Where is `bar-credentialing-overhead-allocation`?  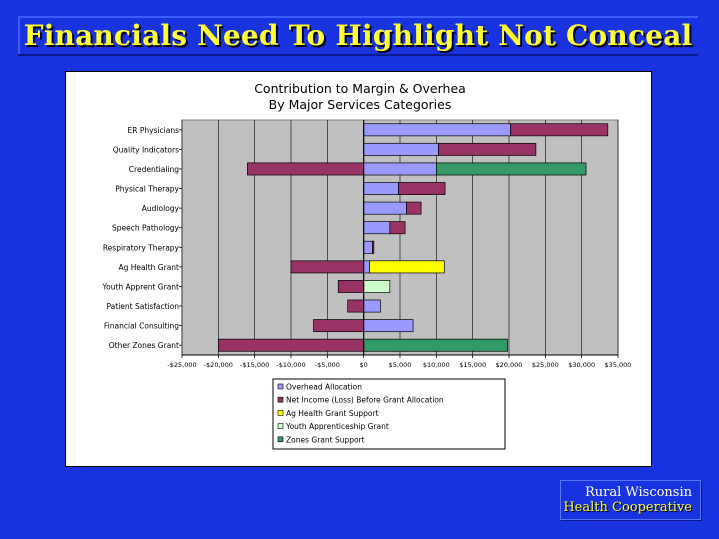 bar-credentialing-overhead-allocation is located at coordinates (400, 169).